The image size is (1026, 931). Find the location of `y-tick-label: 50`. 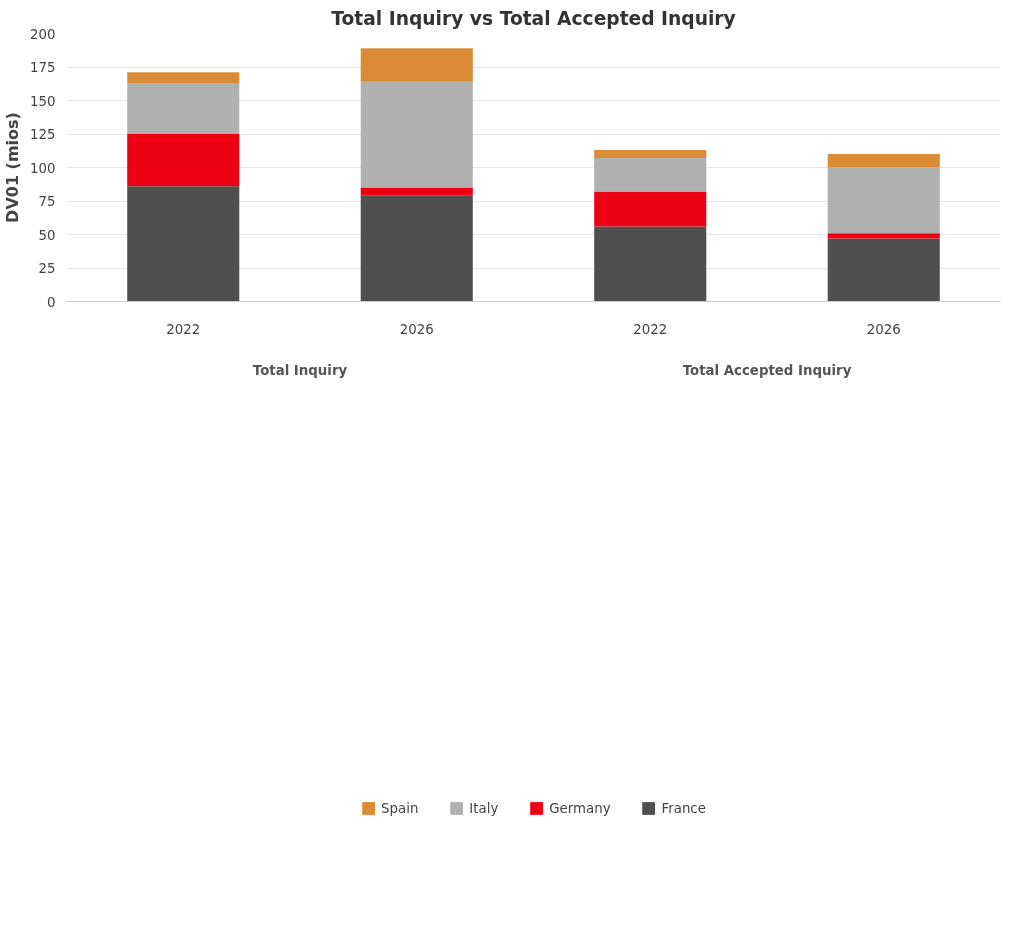

y-tick-label: 50 is located at coordinates (47, 235).